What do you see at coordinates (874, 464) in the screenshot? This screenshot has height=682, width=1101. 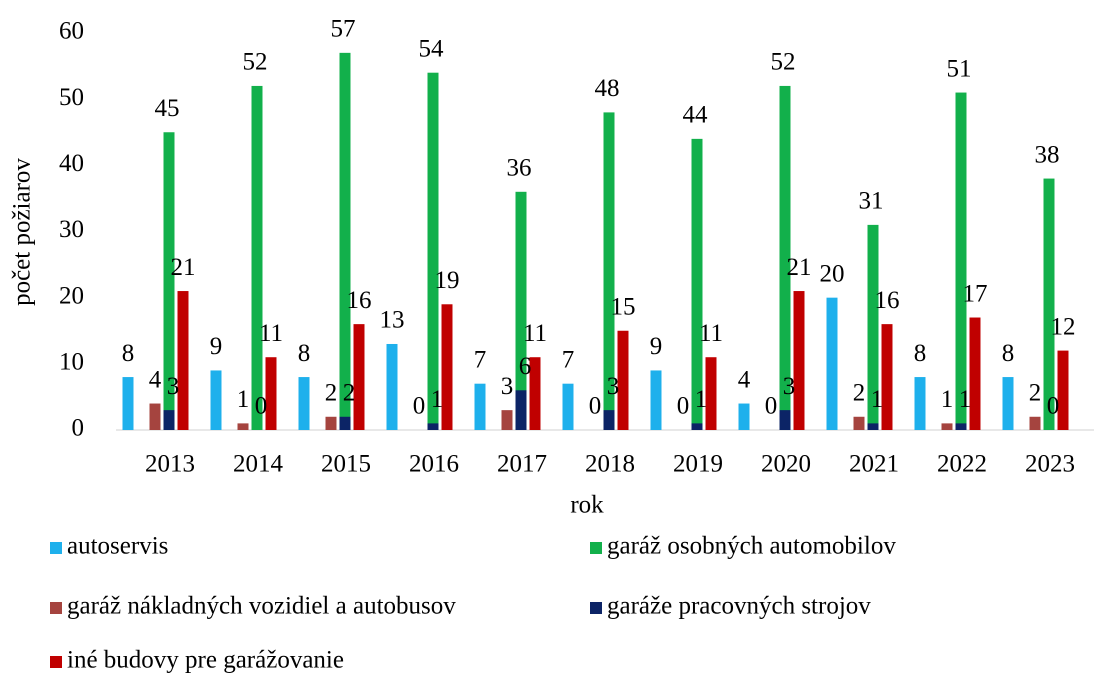 I see `x-tick-label: 2021` at bounding box center [874, 464].